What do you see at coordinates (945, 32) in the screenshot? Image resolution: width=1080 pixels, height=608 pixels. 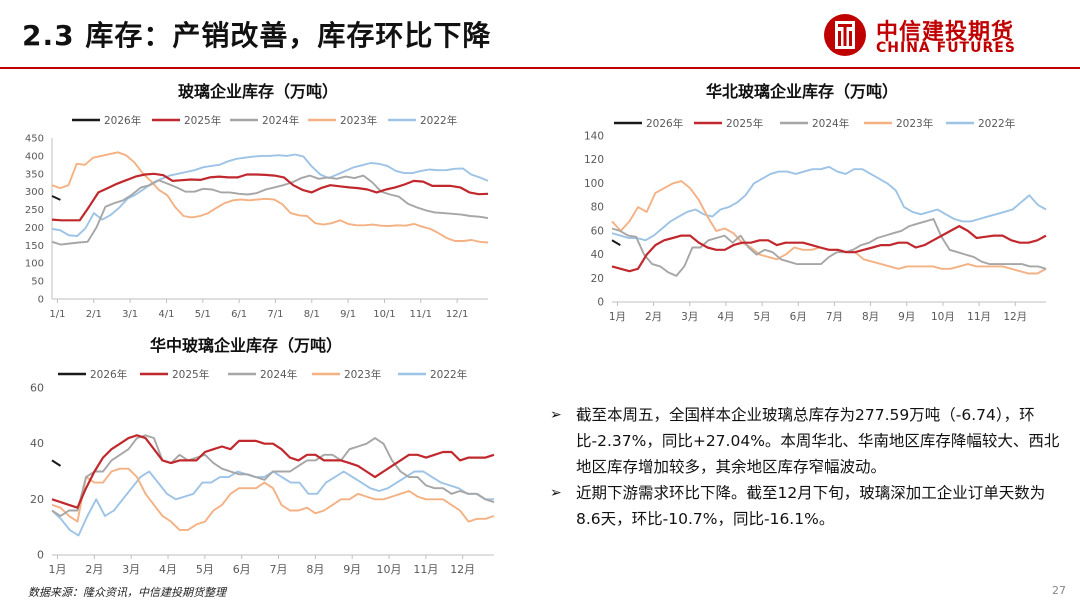 I see `logo-chinese-name: 中信建投期货` at bounding box center [945, 32].